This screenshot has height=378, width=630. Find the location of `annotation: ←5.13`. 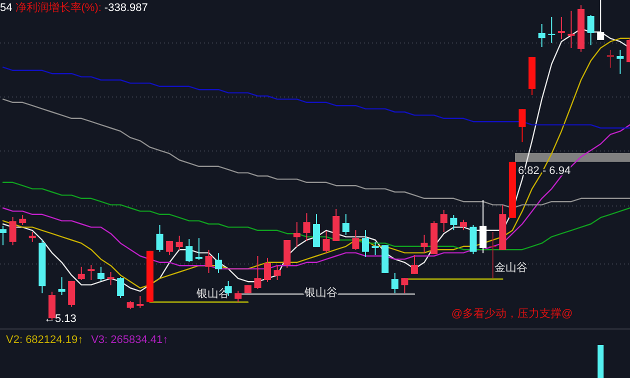

annotation: ←5.13 is located at coordinates (60, 319).